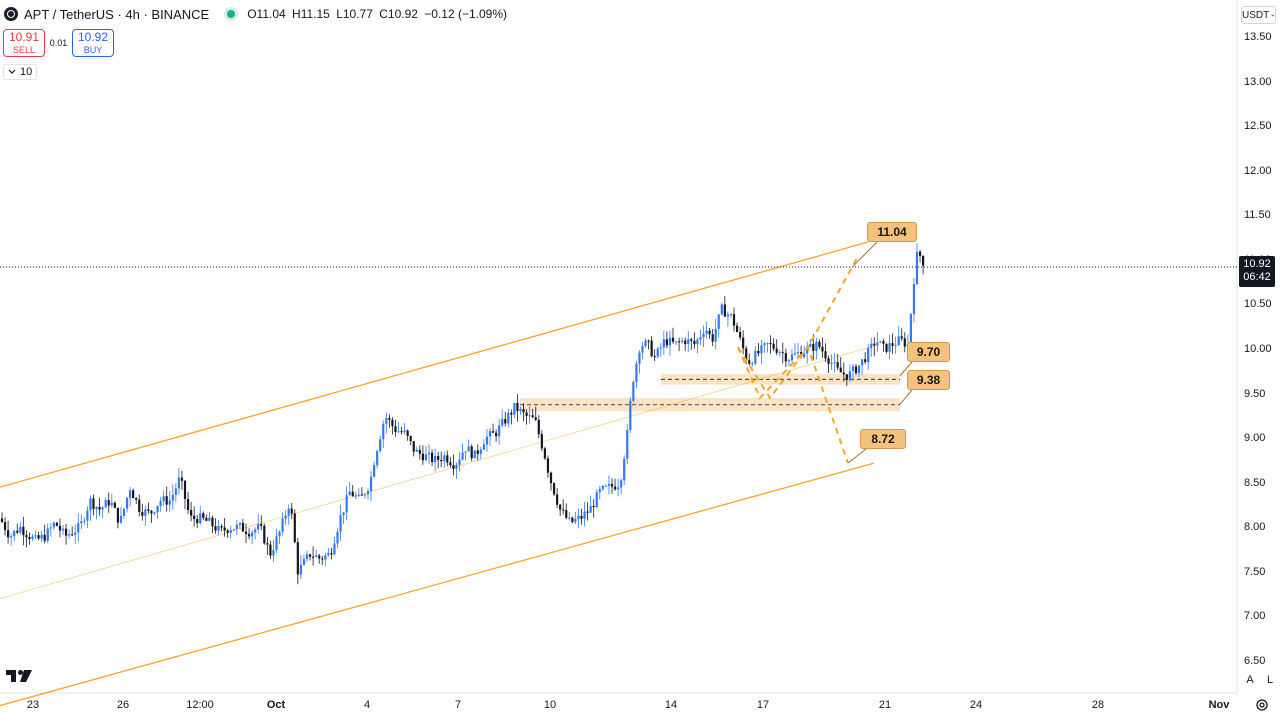 The width and height of the screenshot is (1280, 713). I want to click on price-tick-label: 11.50, so click(1257, 215).